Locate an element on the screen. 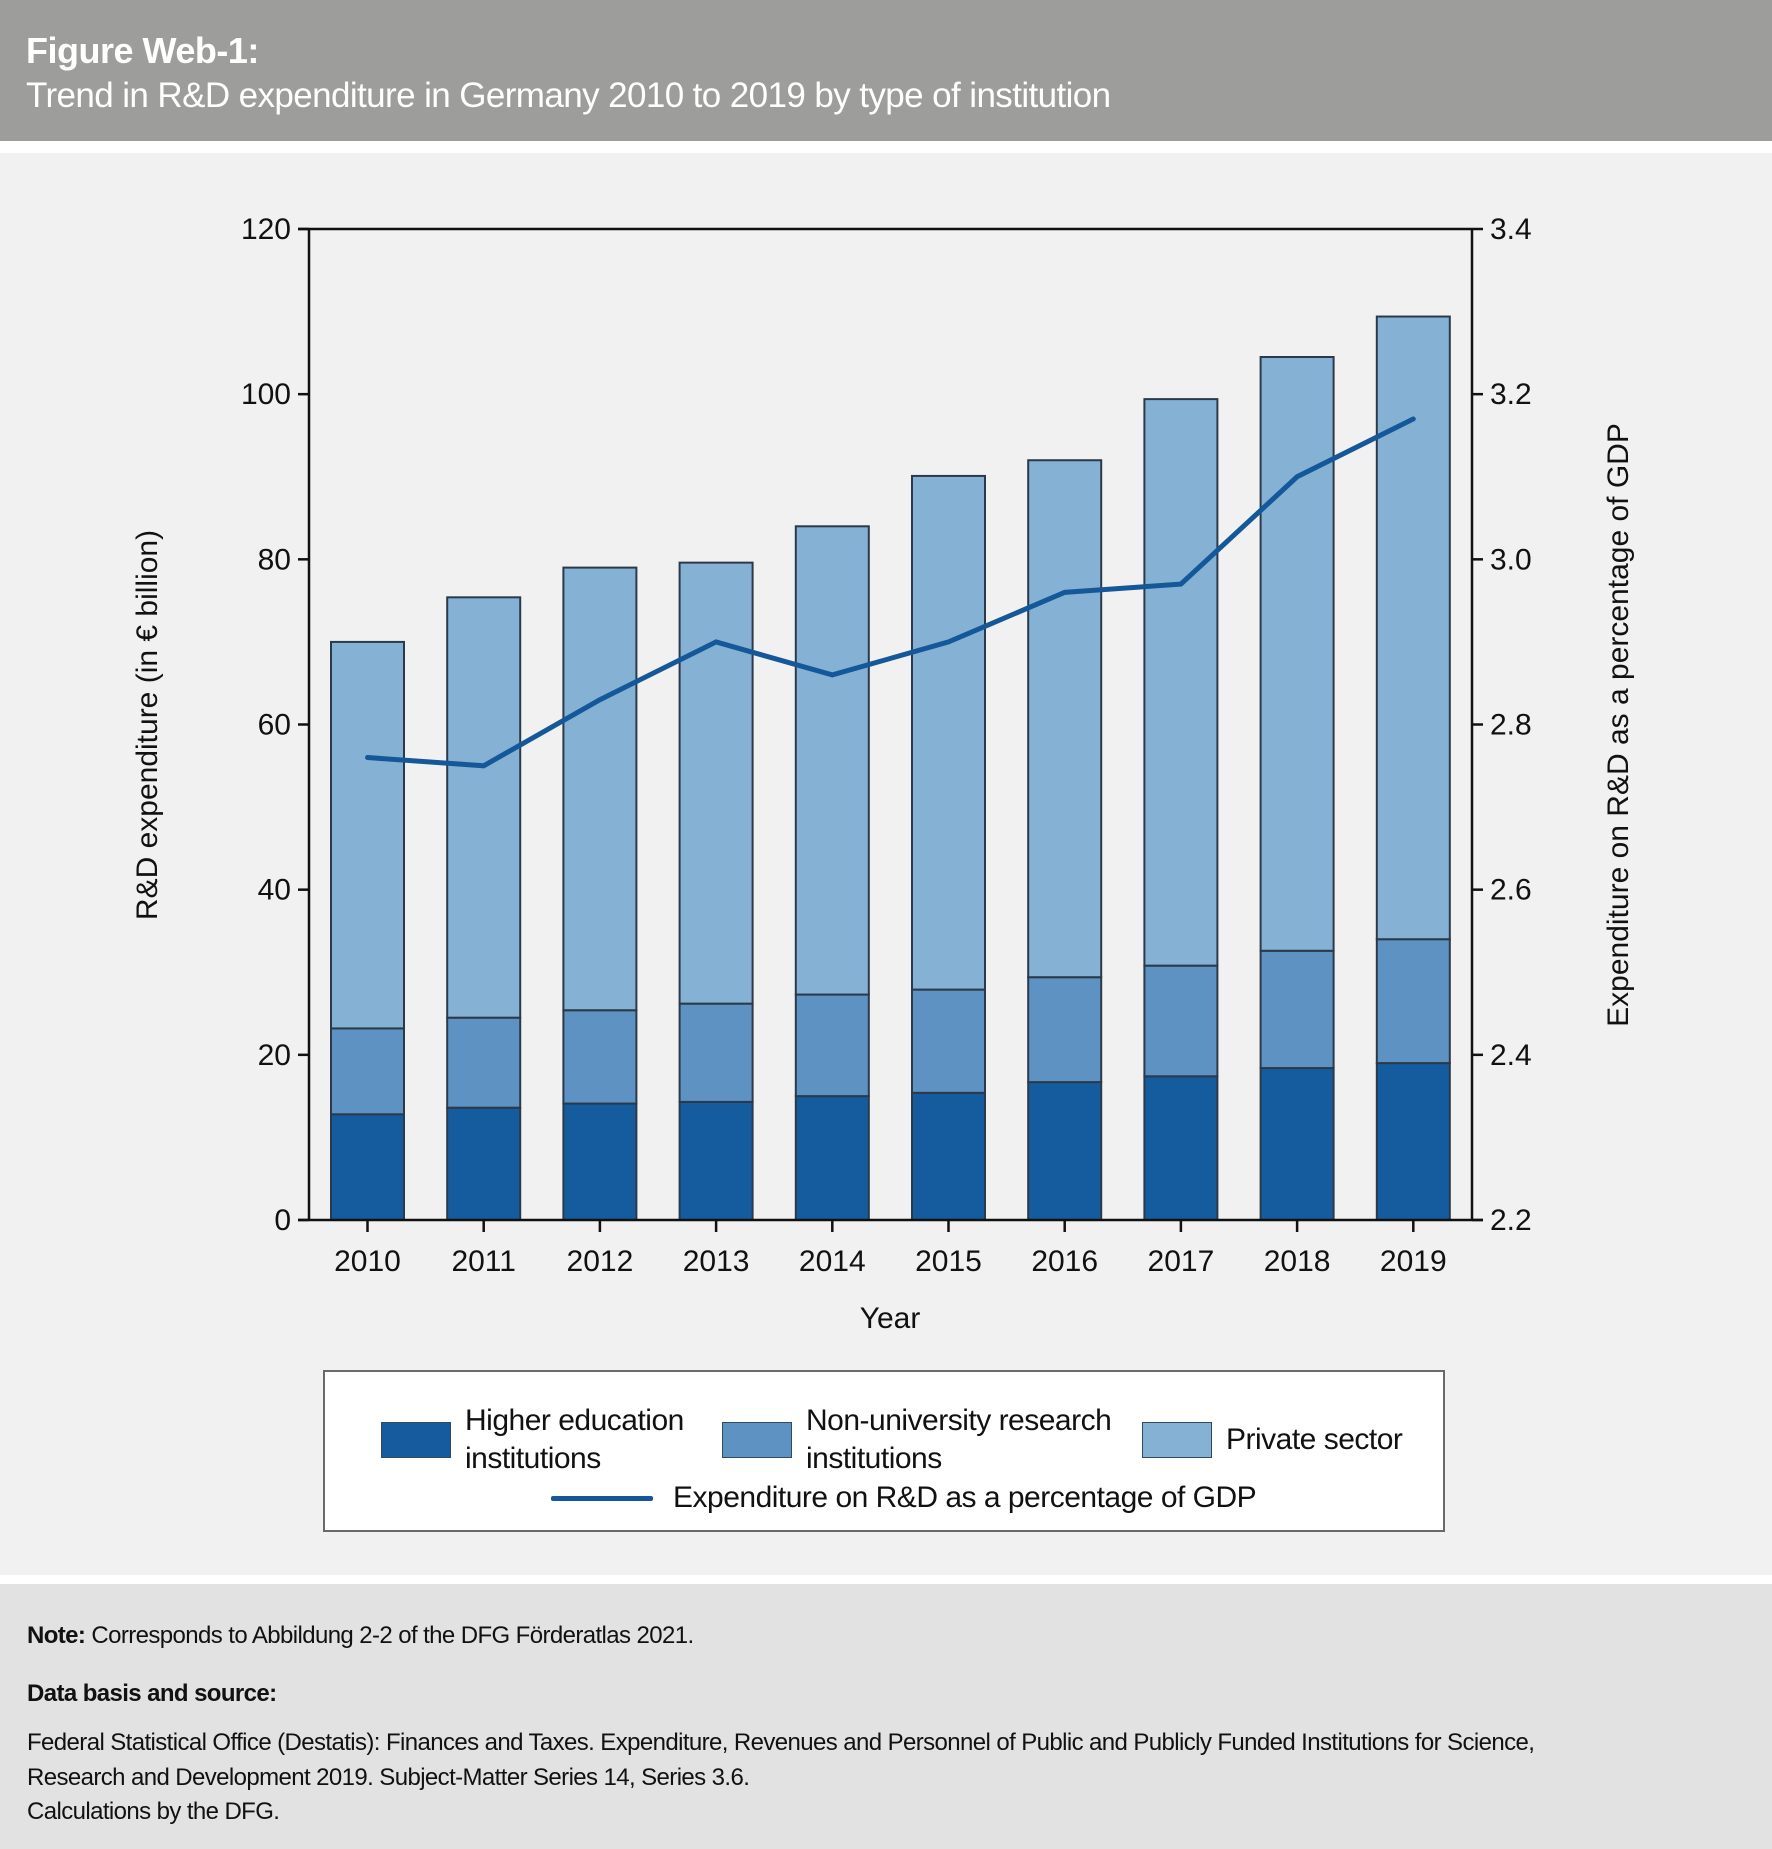  y-tick-label: 20 is located at coordinates (274, 1055).